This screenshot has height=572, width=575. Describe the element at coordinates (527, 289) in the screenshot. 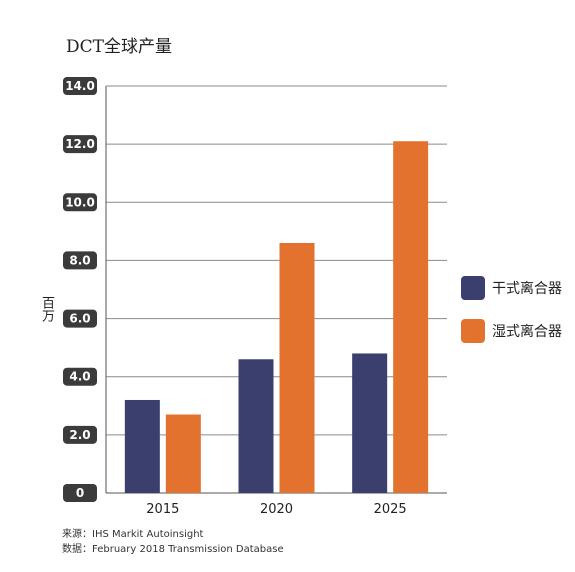

I see `legend-label-dry-clutch: 干式离合器` at that location.